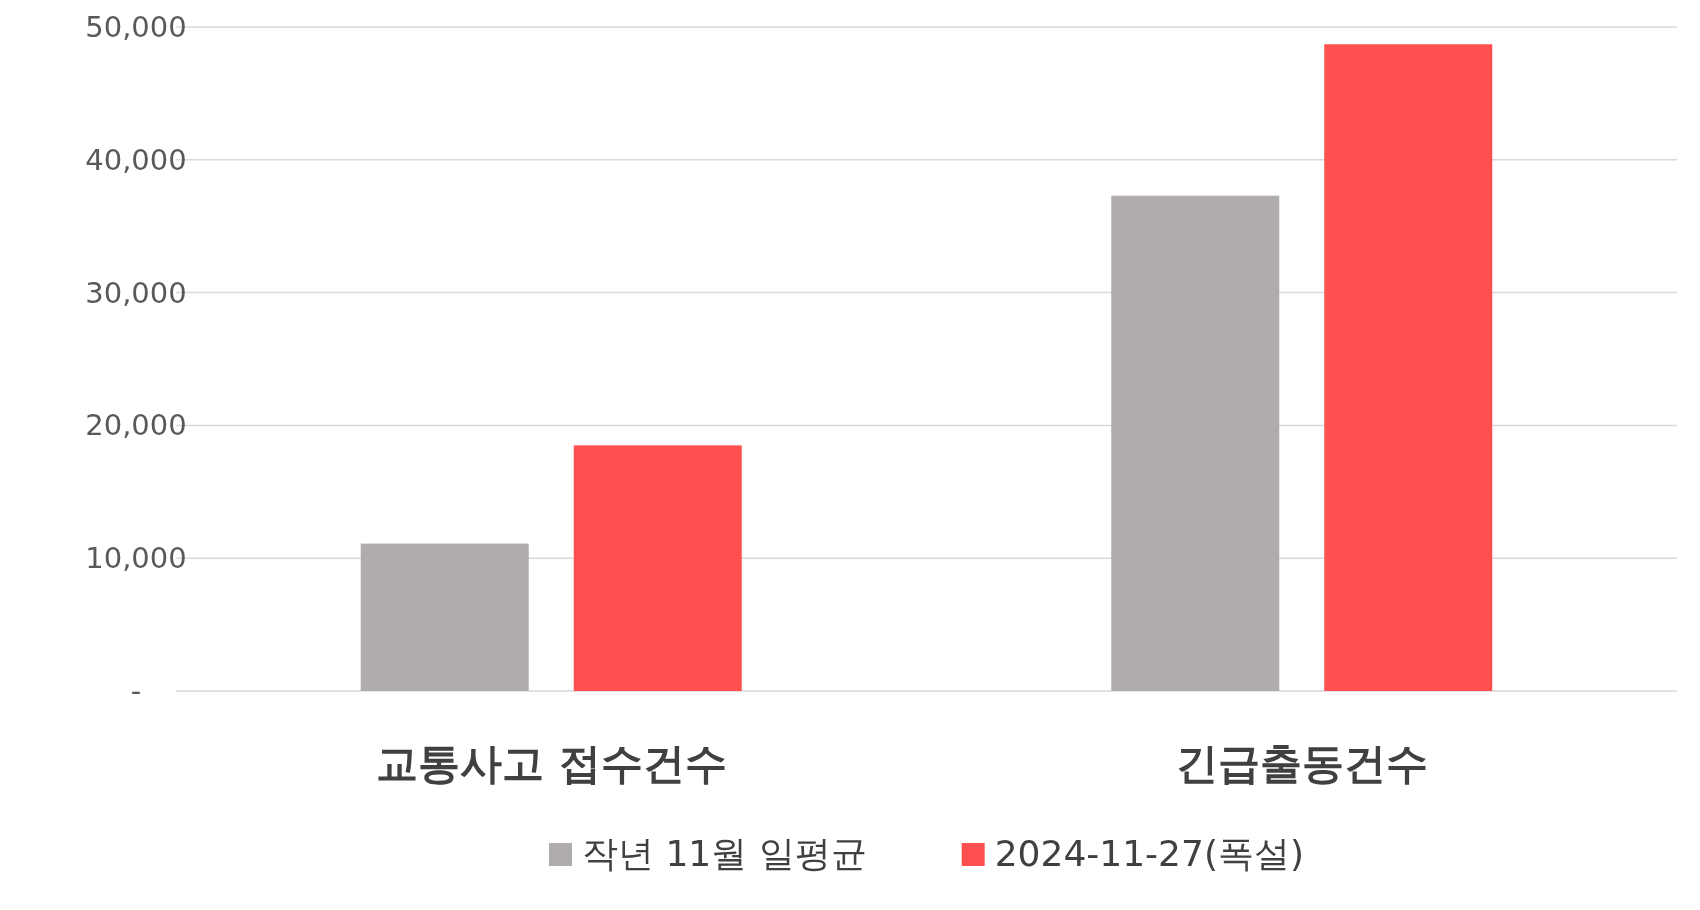 The height and width of the screenshot is (910, 1700). Describe the element at coordinates (1301, 763) in the screenshot. I see `x-tick-label: 긴급출동건수` at that location.